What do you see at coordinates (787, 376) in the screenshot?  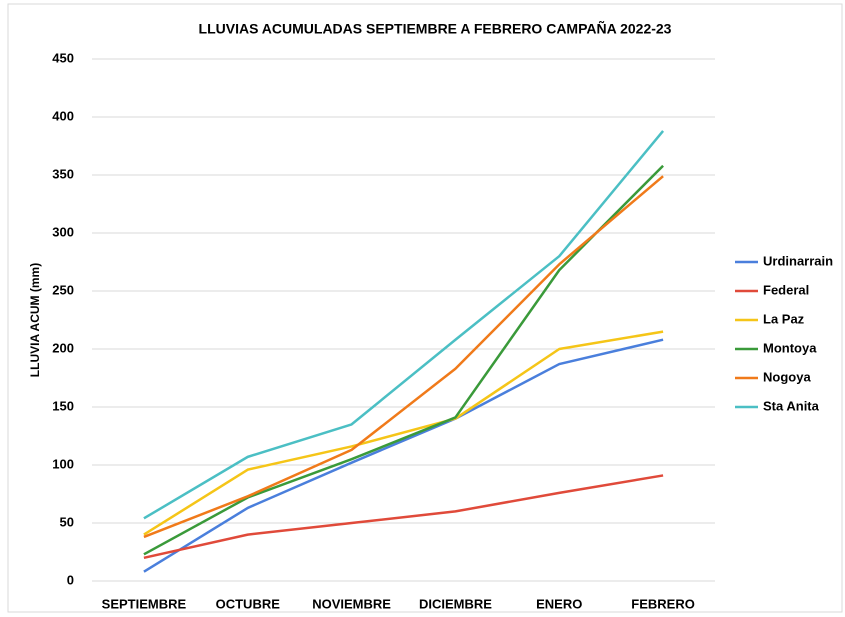 I see `legend-label: Nogoya` at bounding box center [787, 376].